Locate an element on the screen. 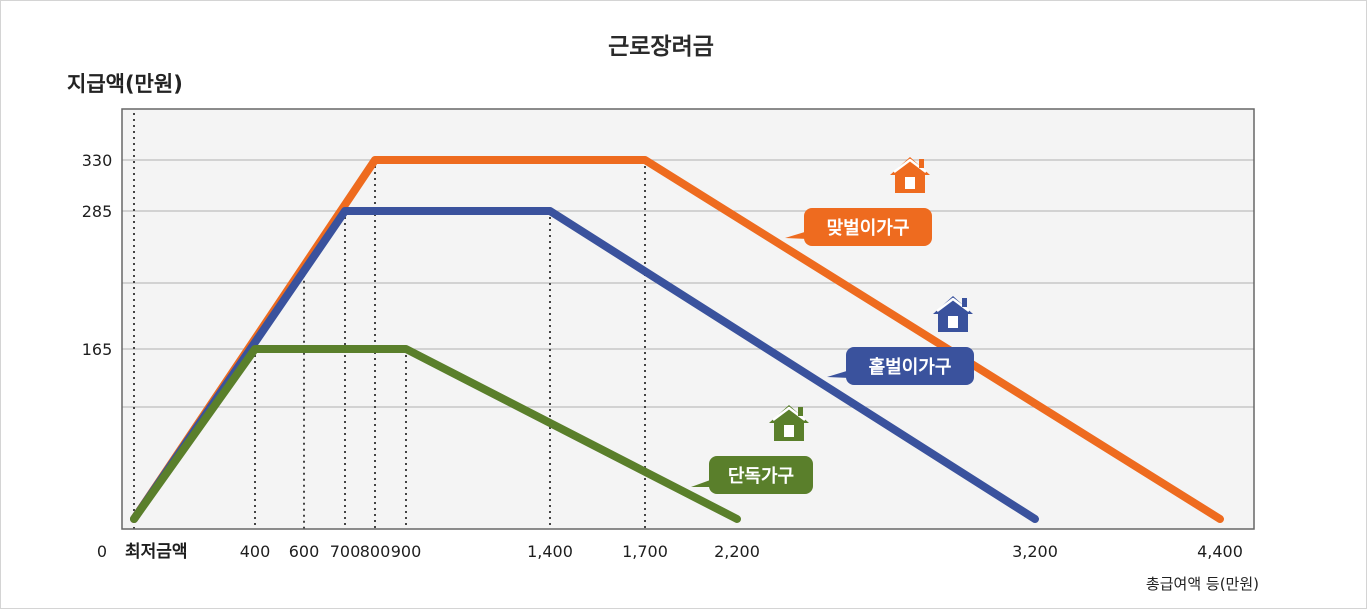 This screenshot has height=609, width=1367. x-tick-label: 1,700 is located at coordinates (645, 551).